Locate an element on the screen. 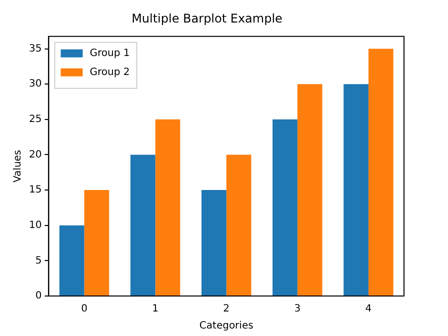 Image resolution: width=448 pixels, height=336 pixels. x-tick-label: 4 is located at coordinates (368, 309).